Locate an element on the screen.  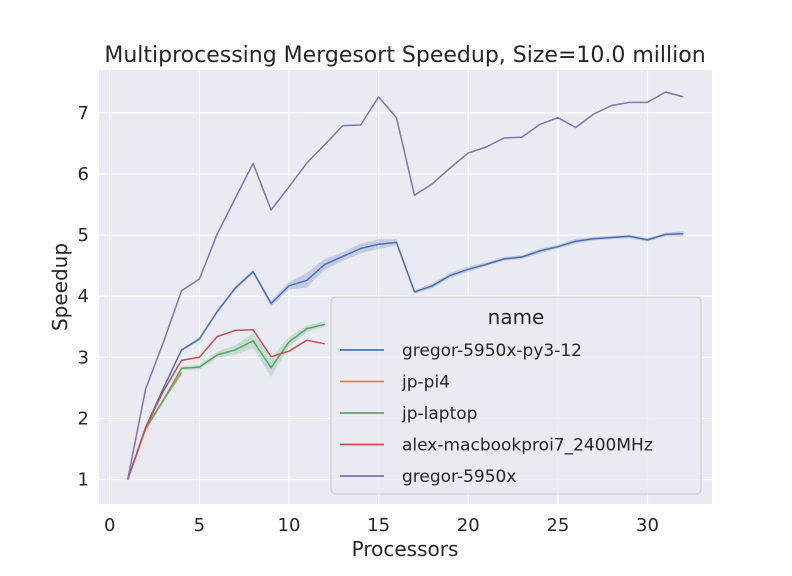
legend-label: alex-macbookproi7_2400MHz is located at coordinates (527, 446).